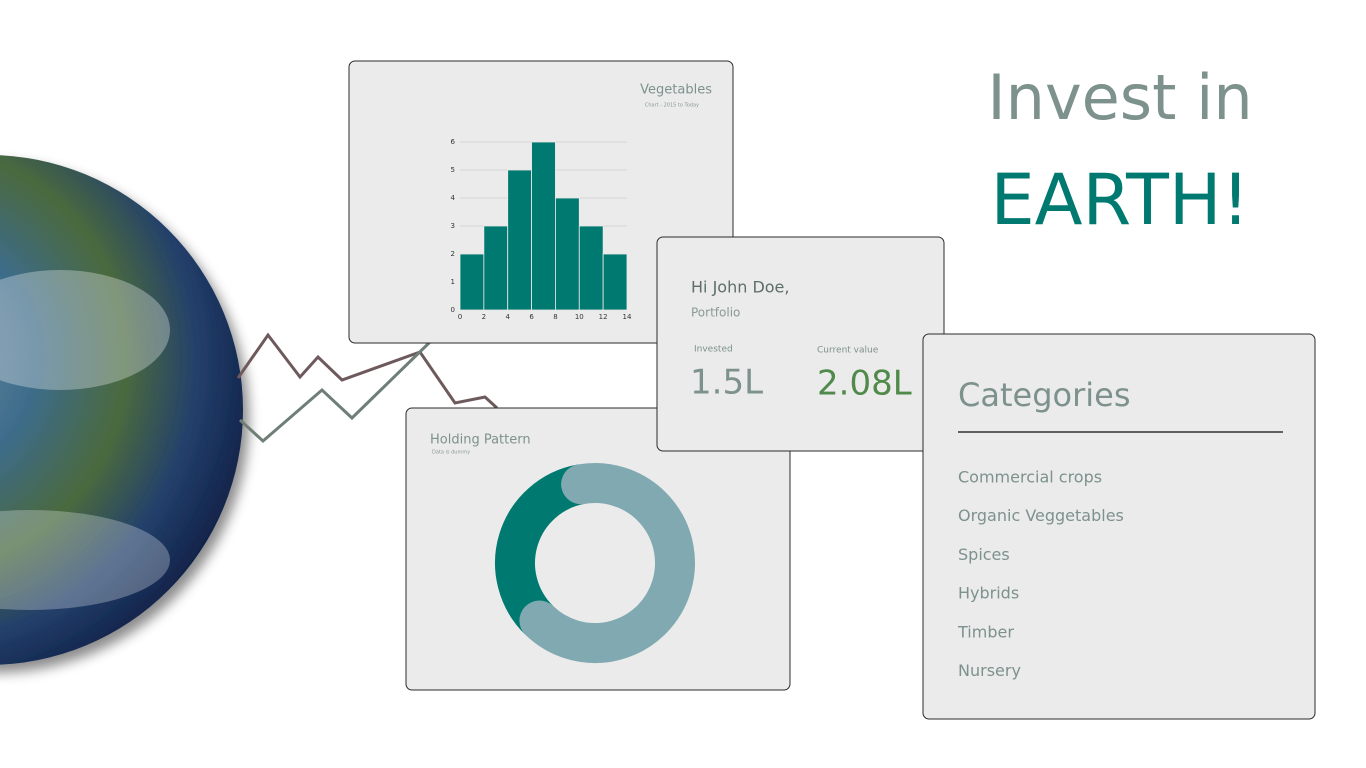 This screenshot has height=768, width=1366. What do you see at coordinates (984, 554) in the screenshot?
I see `category-item: Spices` at bounding box center [984, 554].